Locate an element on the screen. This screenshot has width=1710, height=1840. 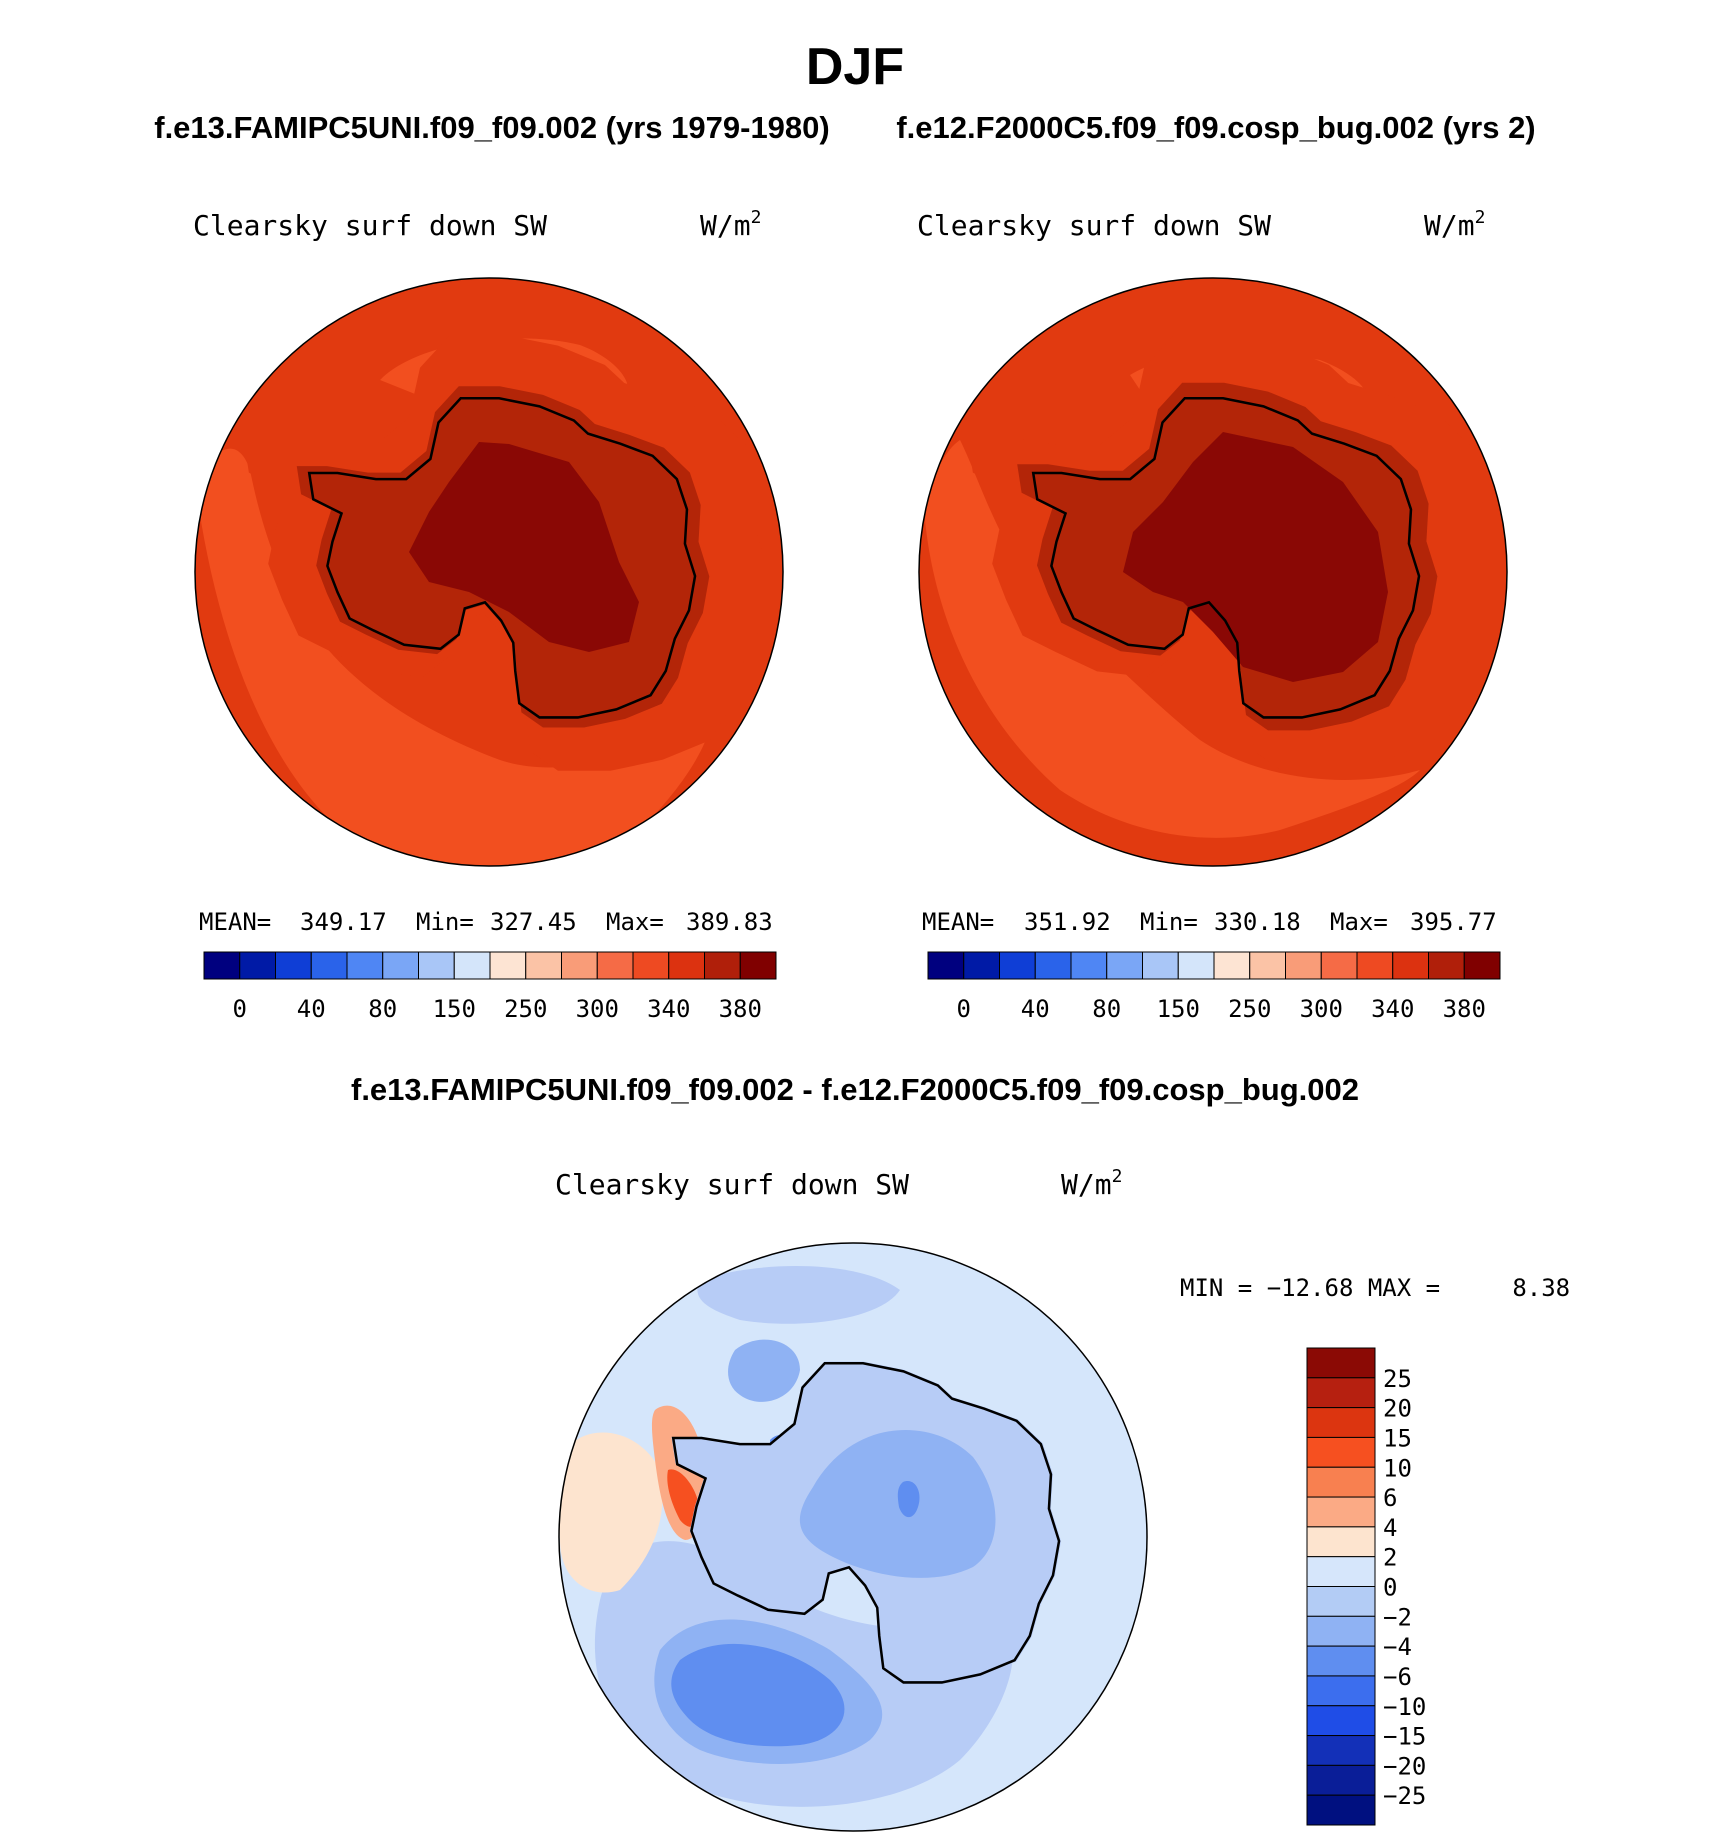
diff-colorbar-label: 20 is located at coordinates (1397, 1409).